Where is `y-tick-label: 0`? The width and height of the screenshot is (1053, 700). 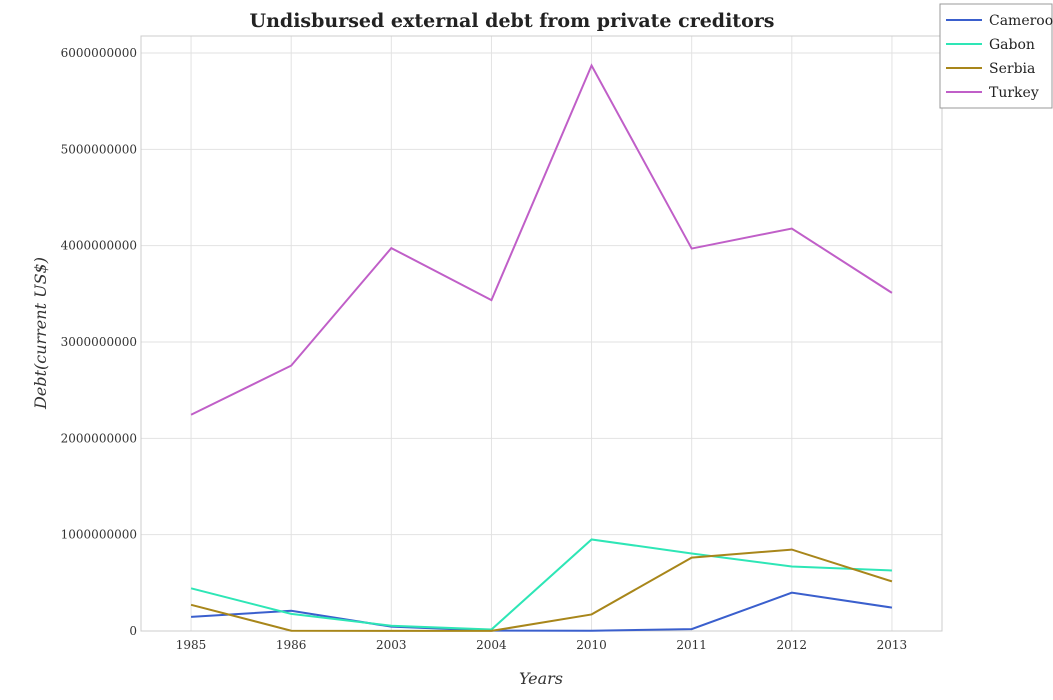 y-tick-label: 0 is located at coordinates (133, 631).